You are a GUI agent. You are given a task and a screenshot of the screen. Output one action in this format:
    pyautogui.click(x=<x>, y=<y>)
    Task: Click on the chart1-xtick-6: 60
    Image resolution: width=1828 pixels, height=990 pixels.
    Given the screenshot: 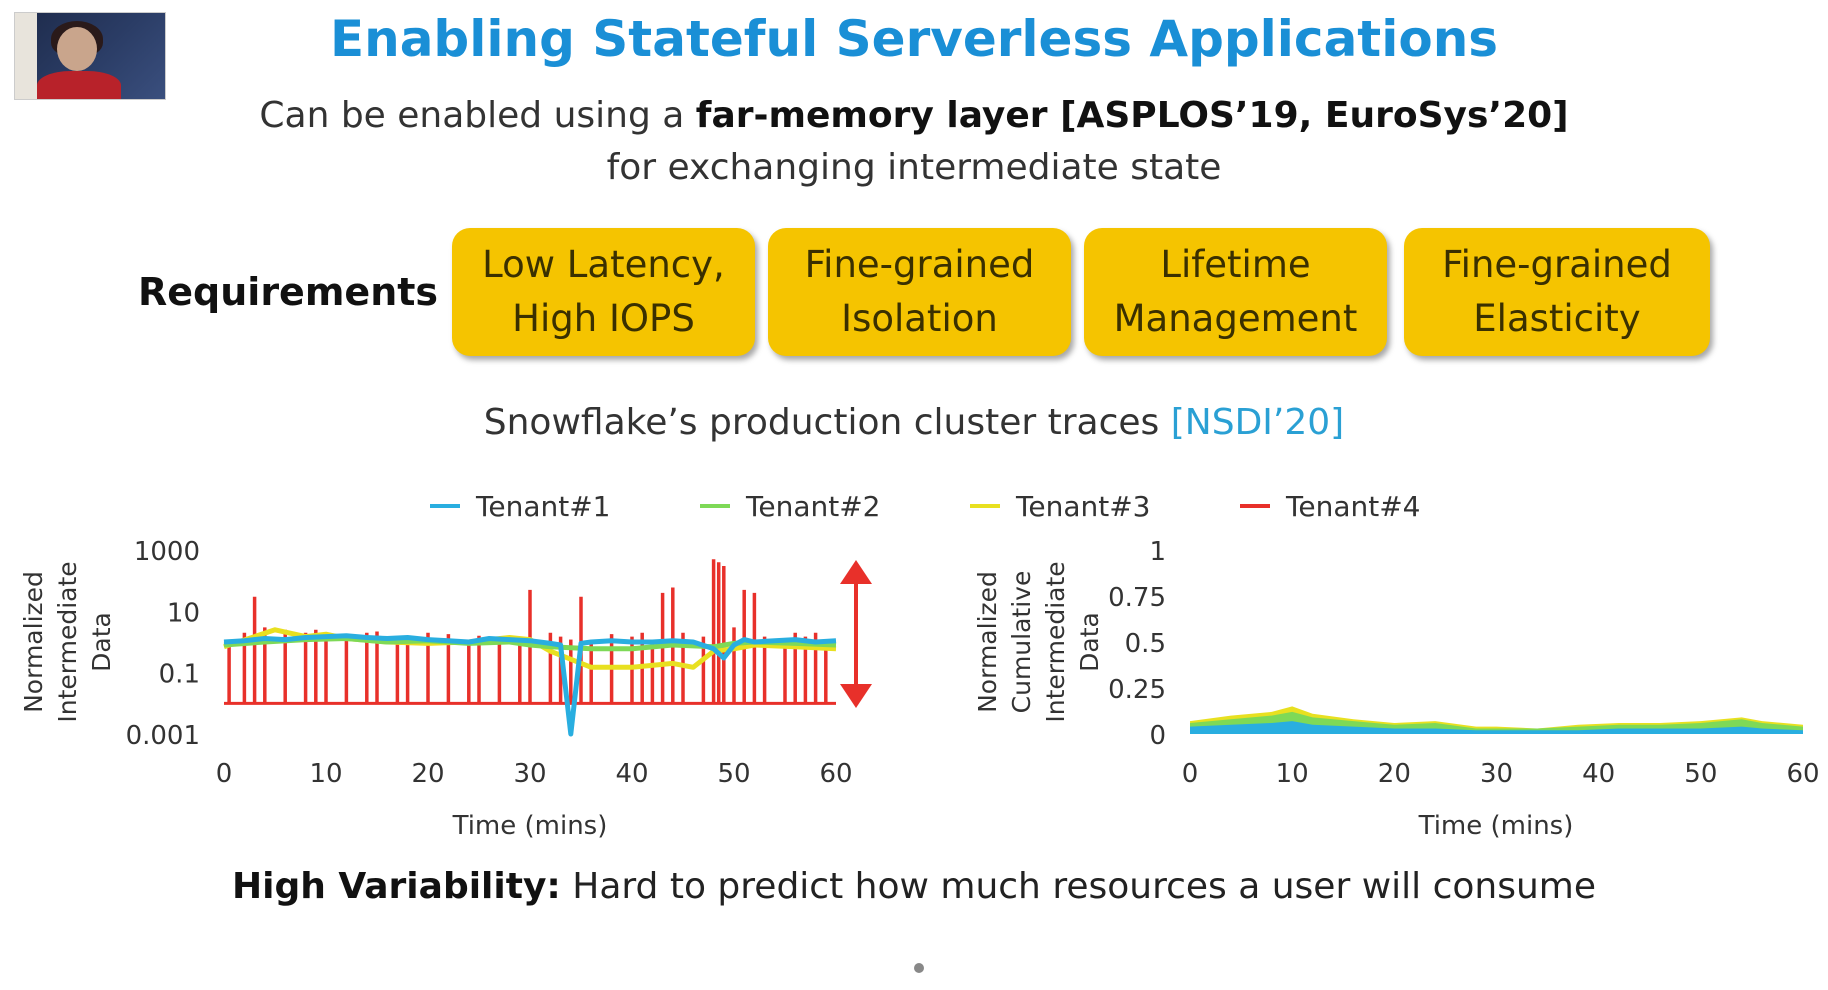 What is the action you would take?
    pyautogui.click(x=835, y=774)
    